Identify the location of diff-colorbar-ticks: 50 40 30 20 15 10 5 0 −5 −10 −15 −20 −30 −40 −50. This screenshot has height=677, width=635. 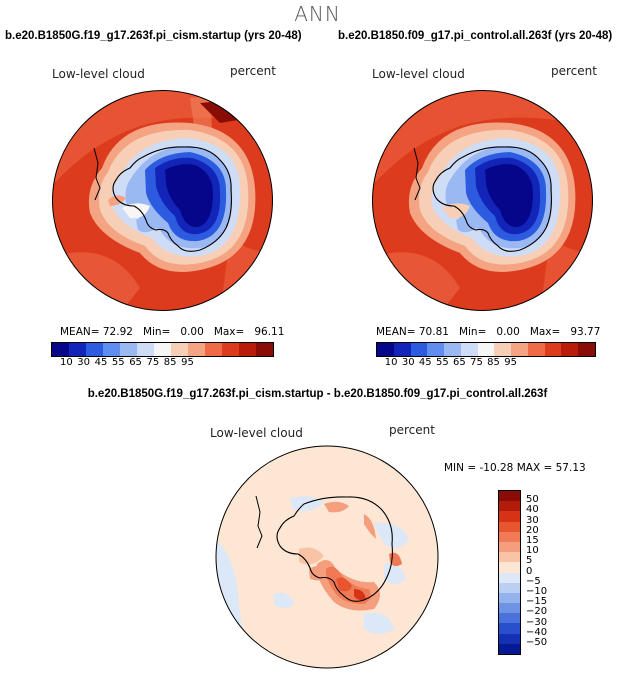
(544, 578).